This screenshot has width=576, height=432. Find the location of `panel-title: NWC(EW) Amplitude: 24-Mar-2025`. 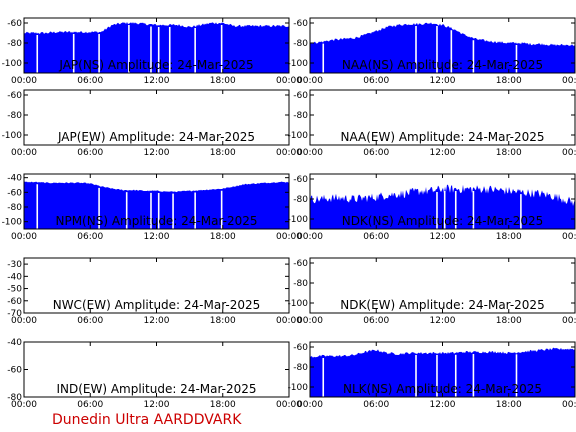

panel-title: NWC(EW) Amplitude: 24-Mar-2025 is located at coordinates (157, 305).